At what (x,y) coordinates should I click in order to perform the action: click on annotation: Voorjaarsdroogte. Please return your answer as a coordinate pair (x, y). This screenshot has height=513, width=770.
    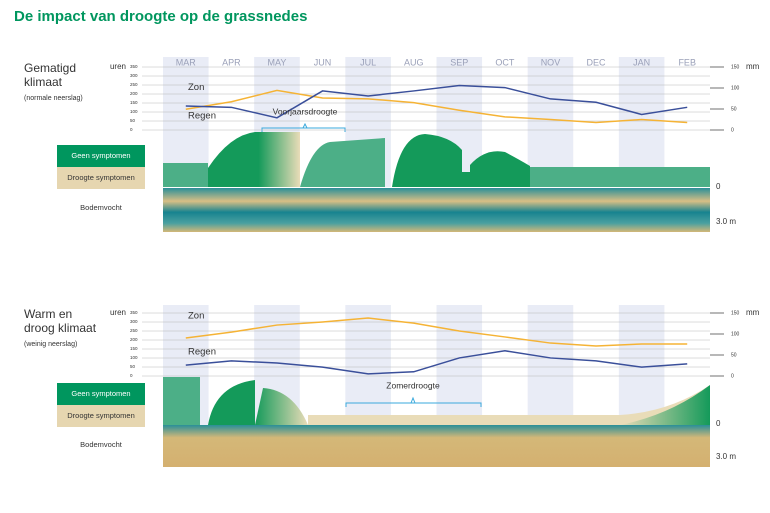
    Looking at the image, I should click on (305, 111).